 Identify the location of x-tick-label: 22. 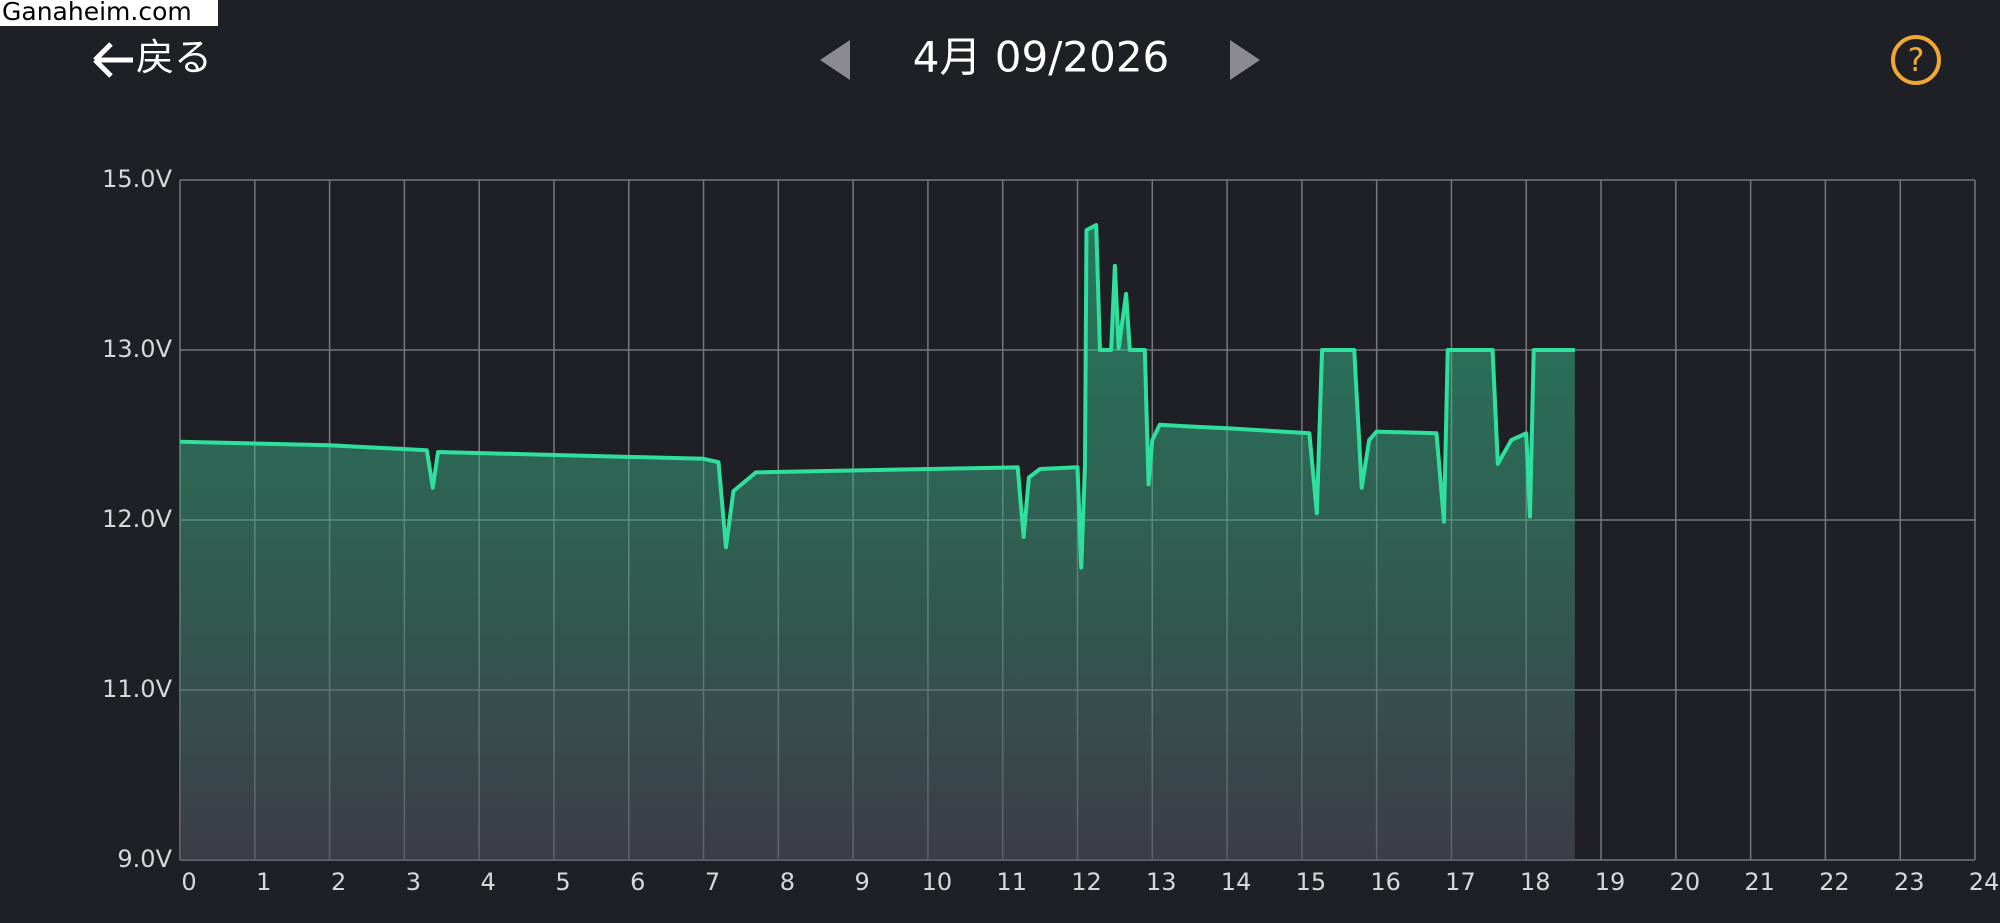
(1834, 882).